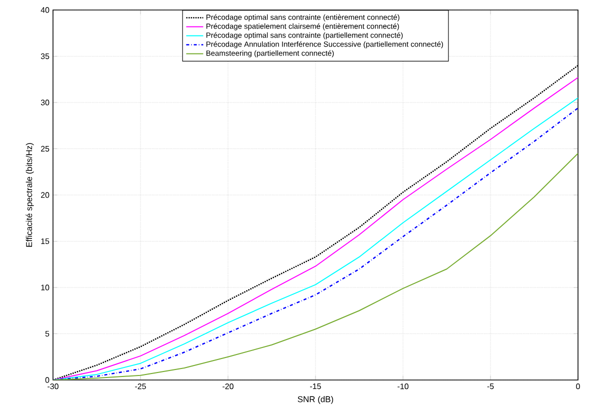 The height and width of the screenshot is (414, 590). What do you see at coordinates (30, 195) in the screenshot?
I see `y-axis-title: Efficacité spectrale (bits/Hz)` at bounding box center [30, 195].